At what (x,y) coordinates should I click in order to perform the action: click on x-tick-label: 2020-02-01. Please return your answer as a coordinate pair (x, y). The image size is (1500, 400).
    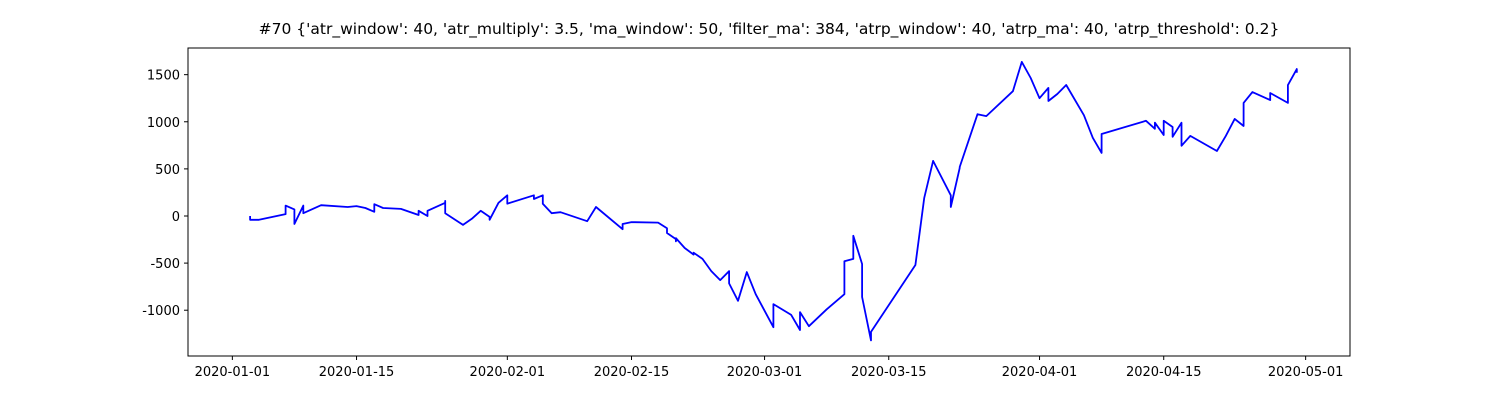
    Looking at the image, I should click on (508, 372).